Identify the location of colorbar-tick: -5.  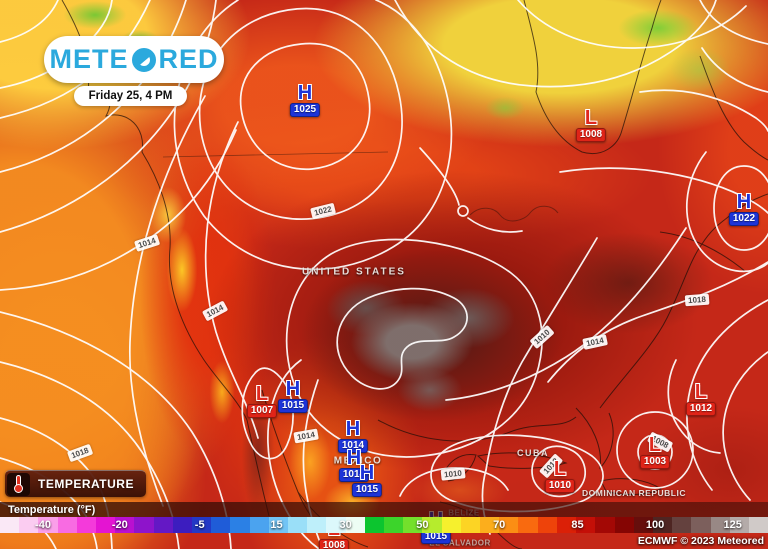
(199, 525).